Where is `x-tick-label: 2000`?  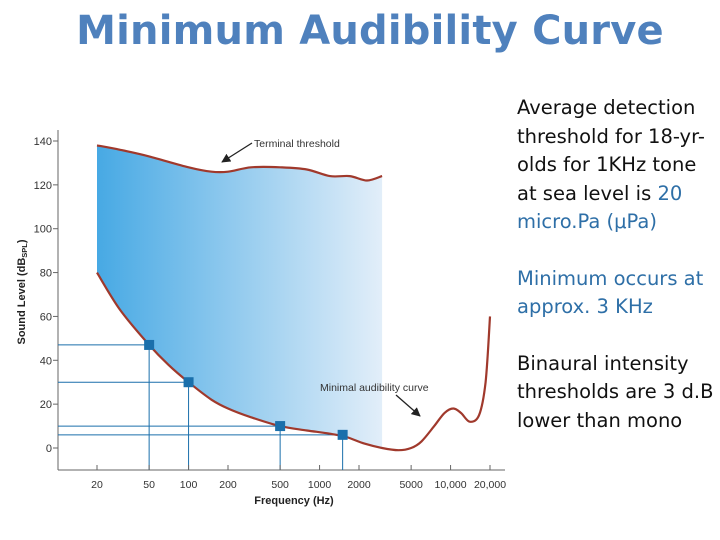 x-tick-label: 2000 is located at coordinates (359, 485).